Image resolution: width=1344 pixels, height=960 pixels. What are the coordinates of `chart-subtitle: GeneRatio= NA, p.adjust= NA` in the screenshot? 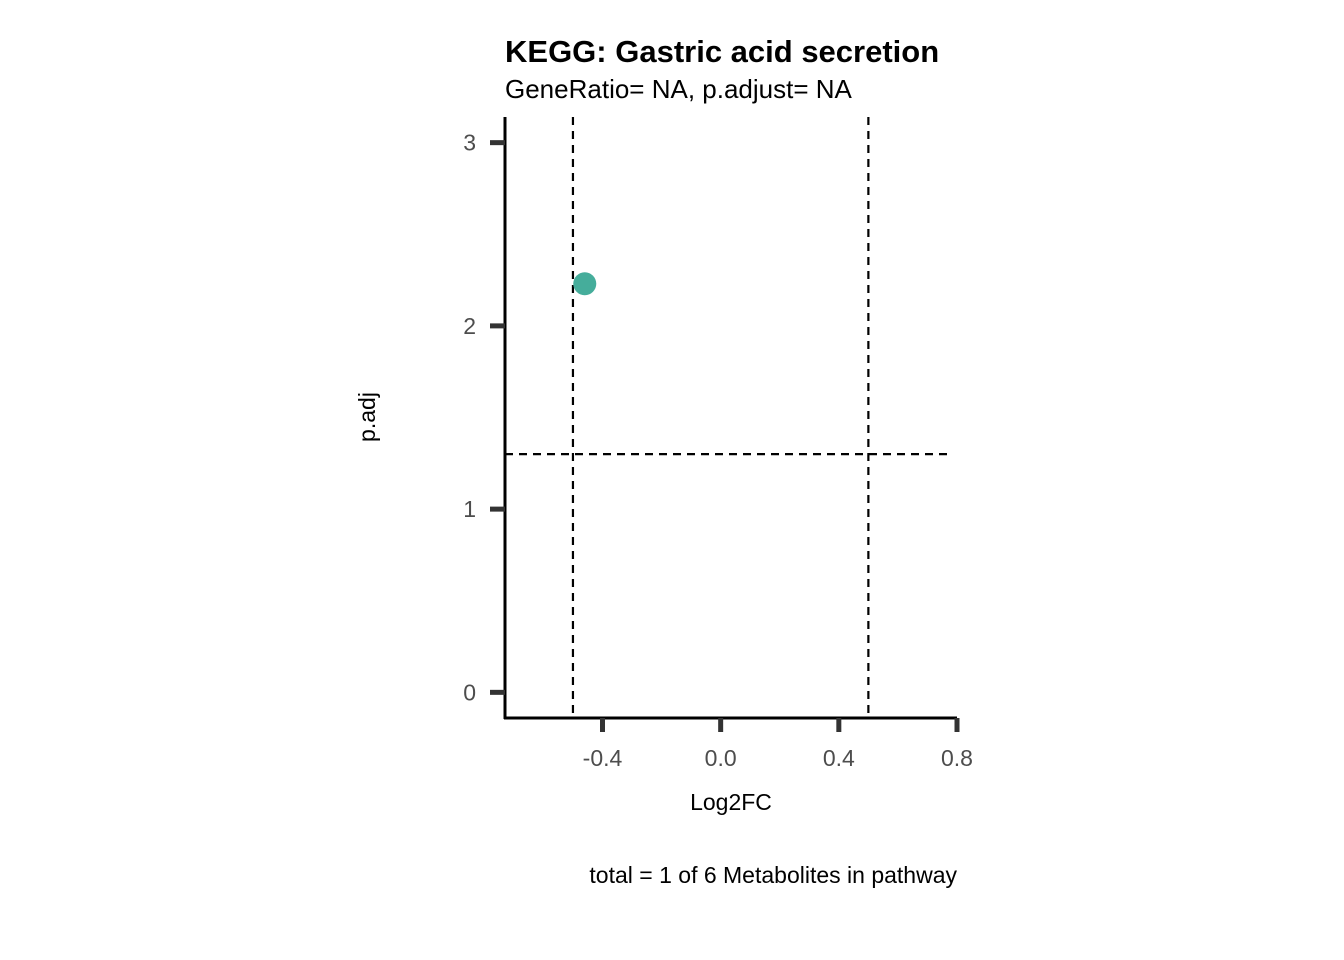 It's located at (679, 89).